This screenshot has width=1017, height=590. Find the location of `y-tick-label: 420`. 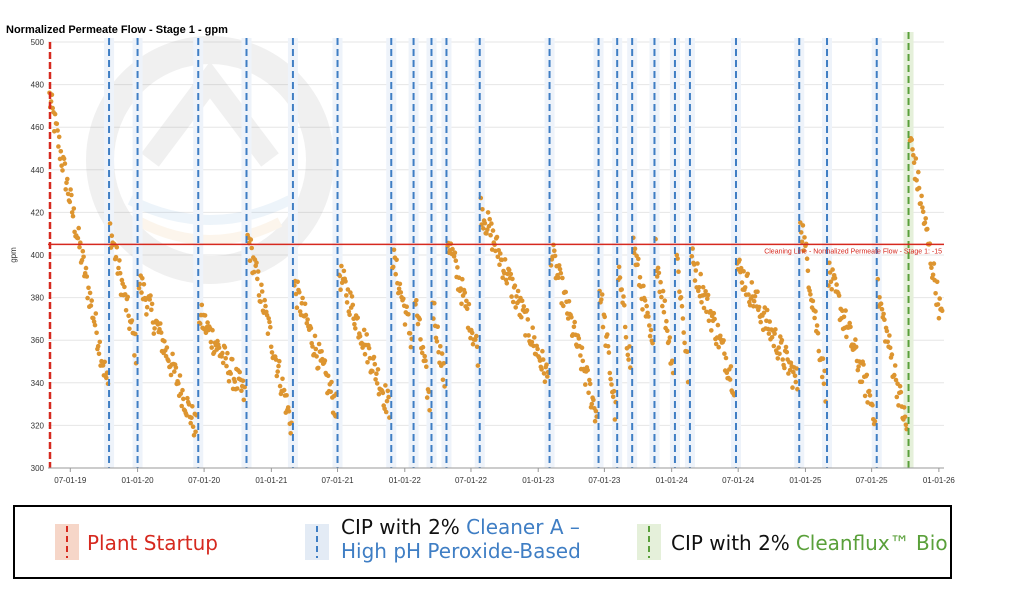

y-tick-label: 420 is located at coordinates (38, 212).